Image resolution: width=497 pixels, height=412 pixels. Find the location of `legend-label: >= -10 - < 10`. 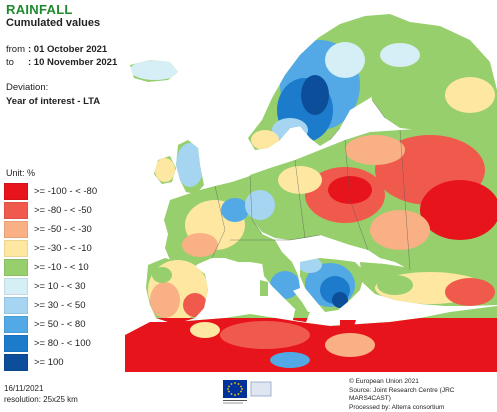

legend-label: >= -10 - < 10 is located at coordinates (61, 267).